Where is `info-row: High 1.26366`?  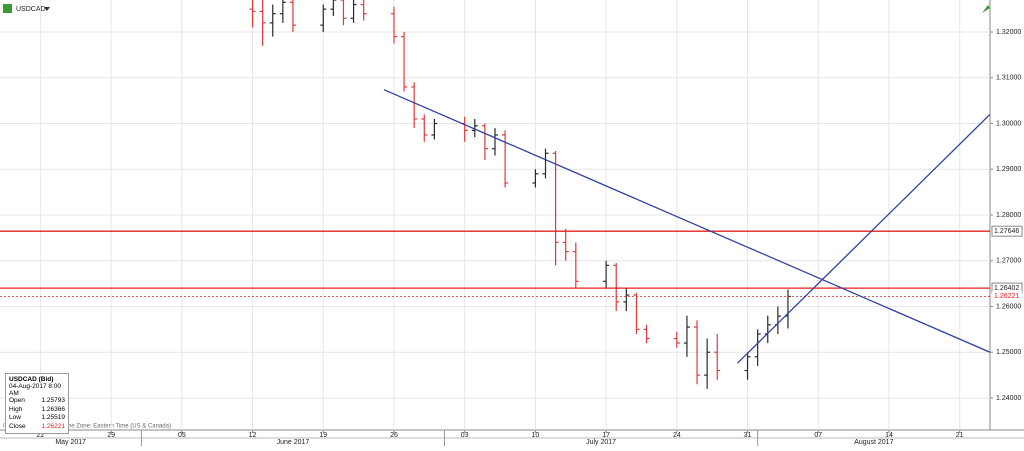
info-row: High 1.26366 is located at coordinates (37, 410).